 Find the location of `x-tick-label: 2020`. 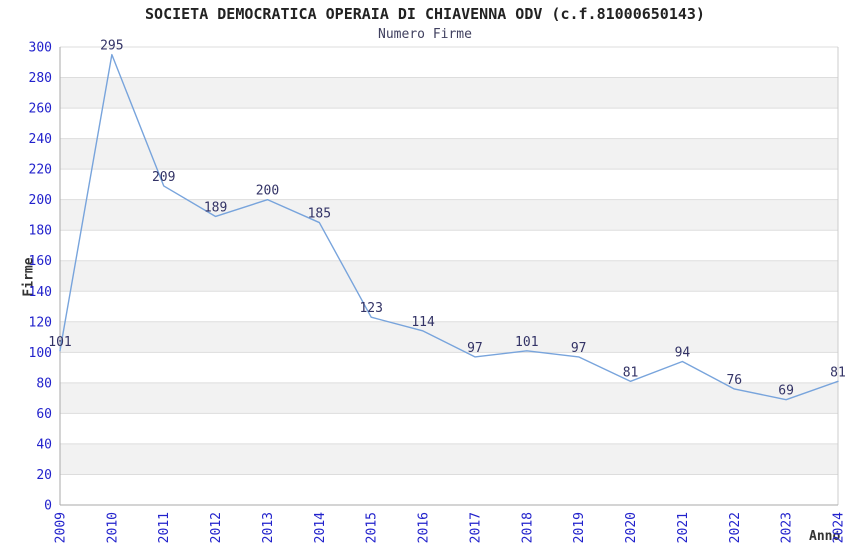

x-tick-label: 2020 is located at coordinates (631, 527).